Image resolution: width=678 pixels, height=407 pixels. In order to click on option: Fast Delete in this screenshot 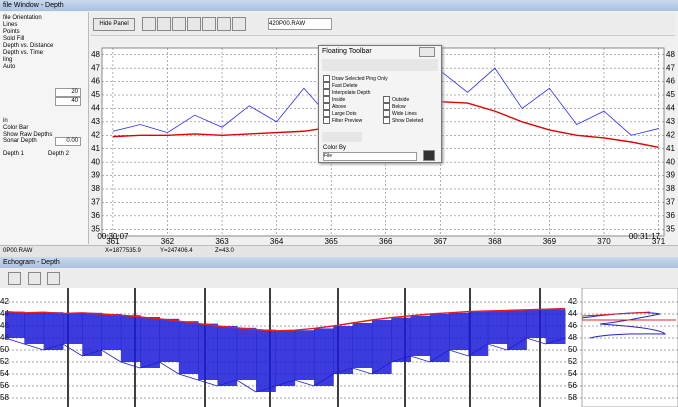, I will do `click(340, 85)`.